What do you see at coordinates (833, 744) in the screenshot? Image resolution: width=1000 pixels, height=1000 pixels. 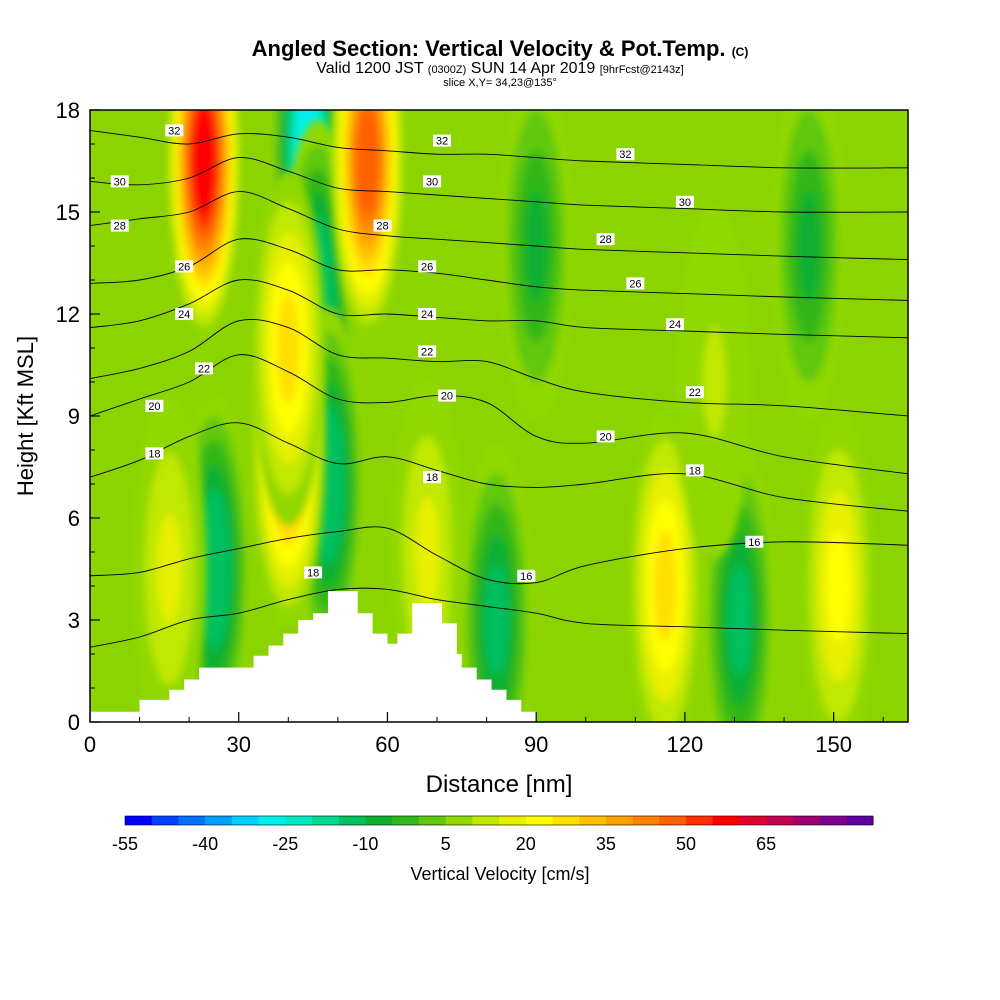 I see `x-tick-label: 150` at bounding box center [833, 744].